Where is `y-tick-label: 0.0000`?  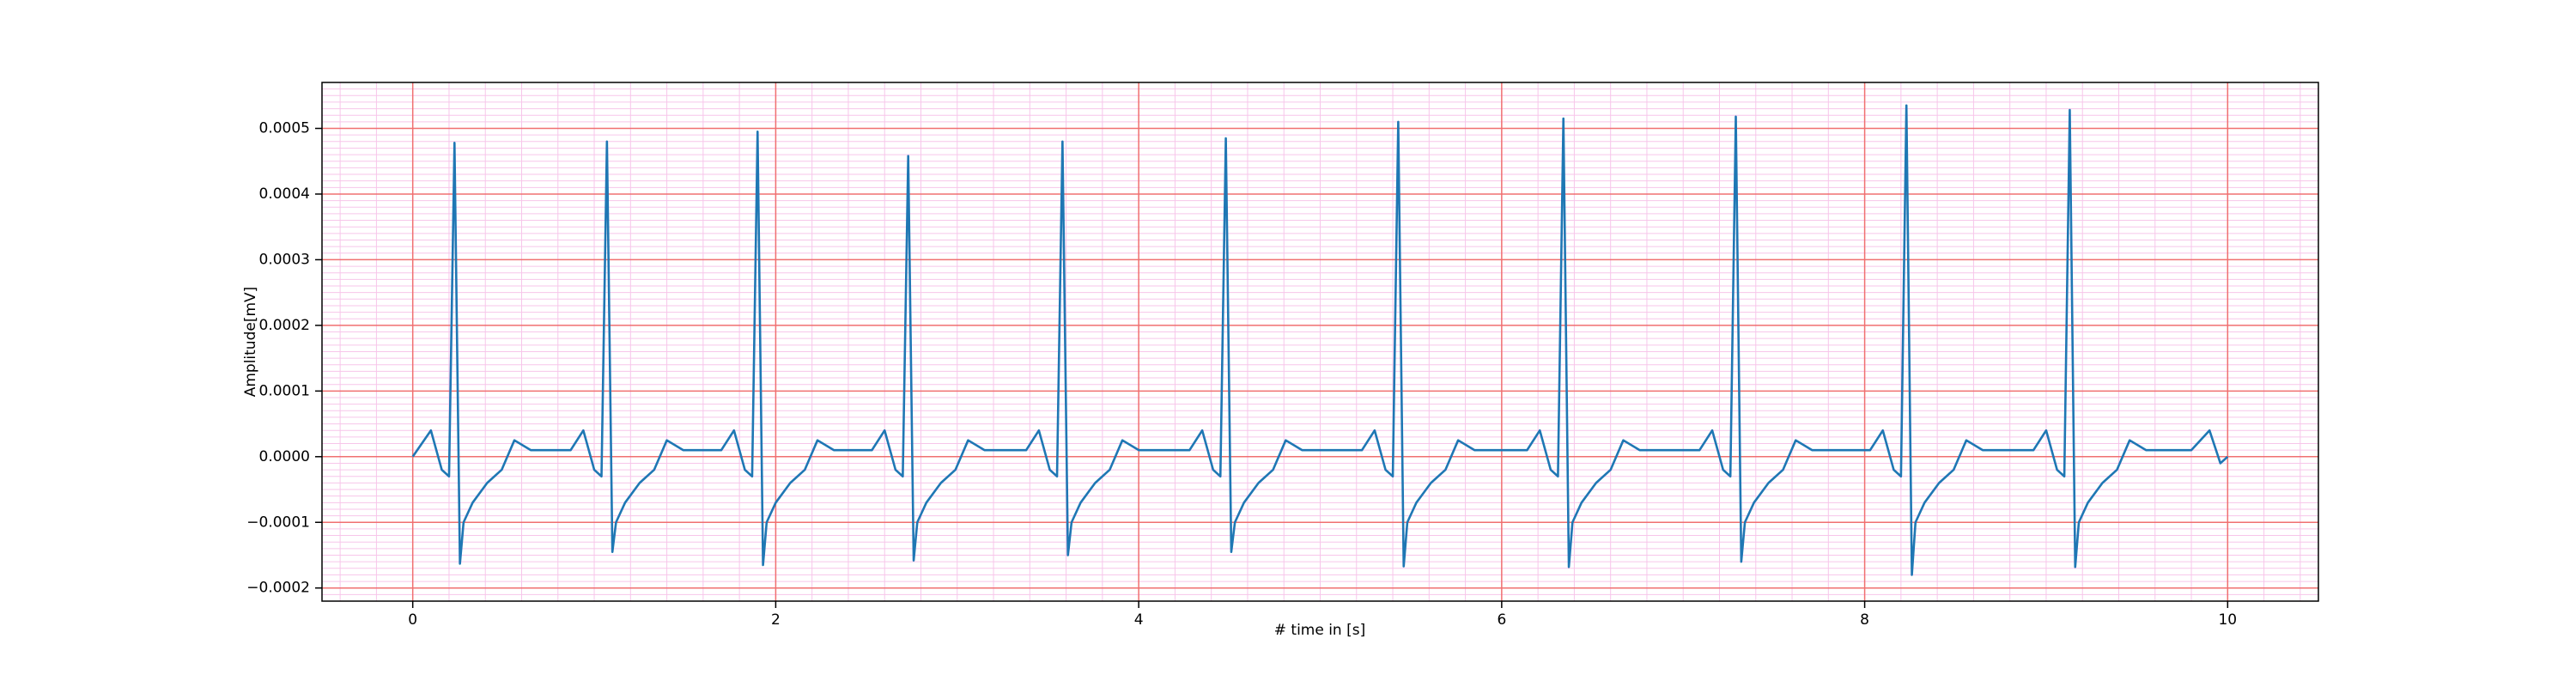 y-tick-label: 0.0000 is located at coordinates (284, 456).